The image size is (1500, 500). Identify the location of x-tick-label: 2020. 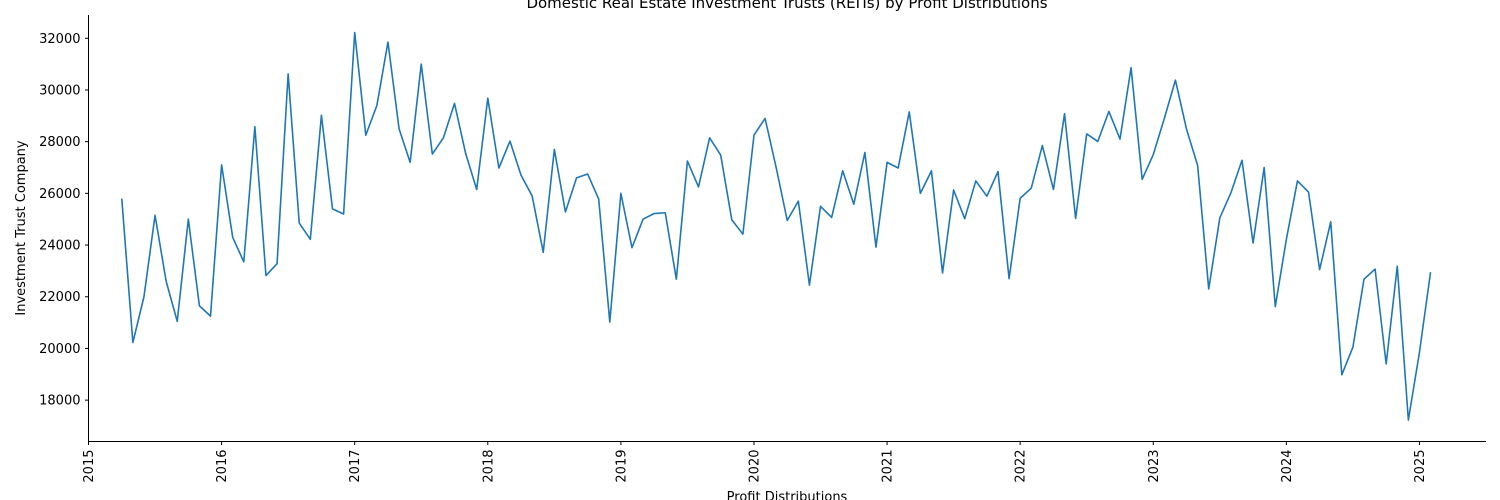
(754, 466).